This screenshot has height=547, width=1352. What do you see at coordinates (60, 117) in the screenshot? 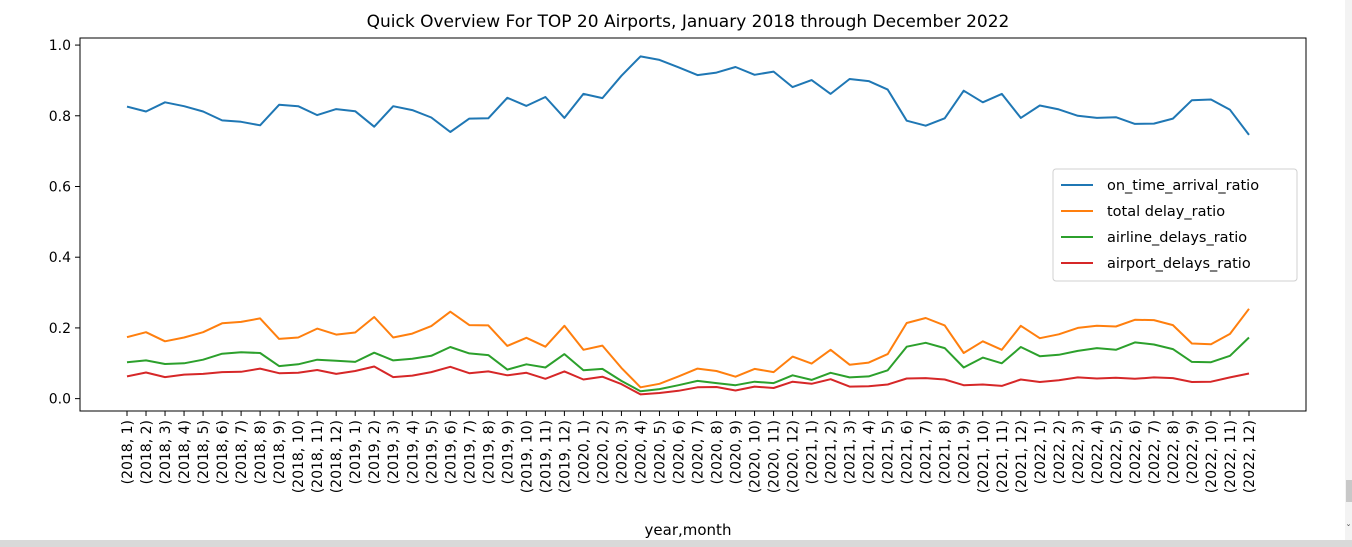
I see `y-tick-label: 0.8` at bounding box center [60, 117].